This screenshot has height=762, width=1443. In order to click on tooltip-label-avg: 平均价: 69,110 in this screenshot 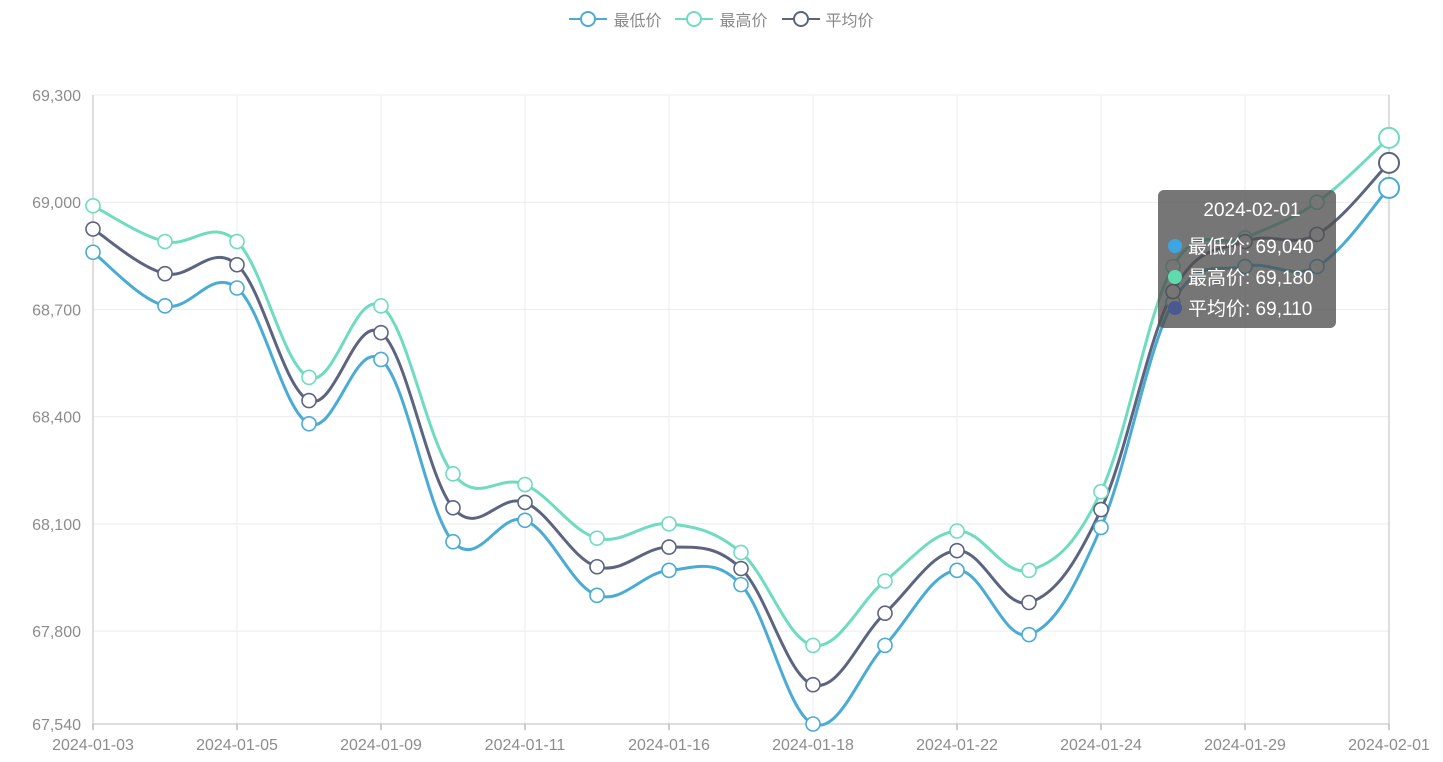, I will do `click(1250, 309)`.